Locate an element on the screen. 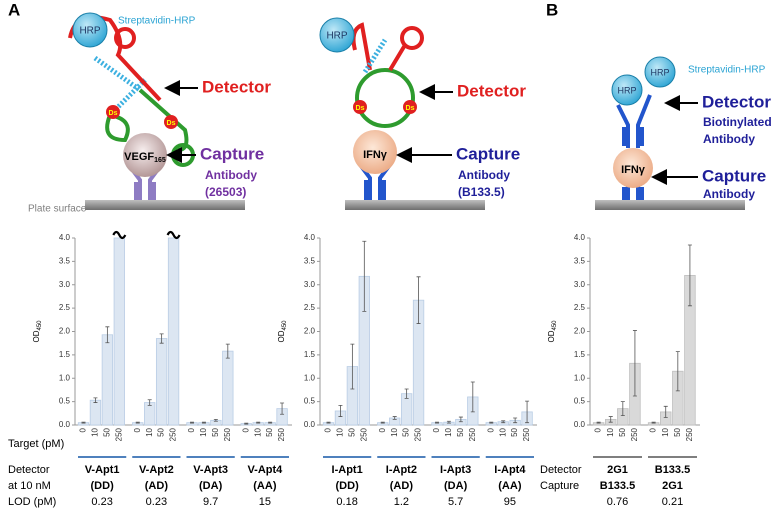 This screenshot has height=509, width=781. y-axis-label: OD450 is located at coordinates (37, 331).